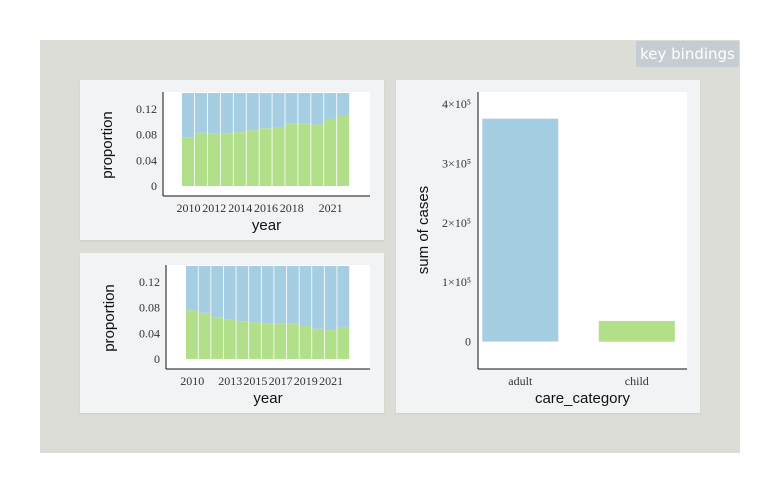  Describe the element at coordinates (456, 163) in the screenshot. I see `y-tick-label: 3×10⁵` at that location.